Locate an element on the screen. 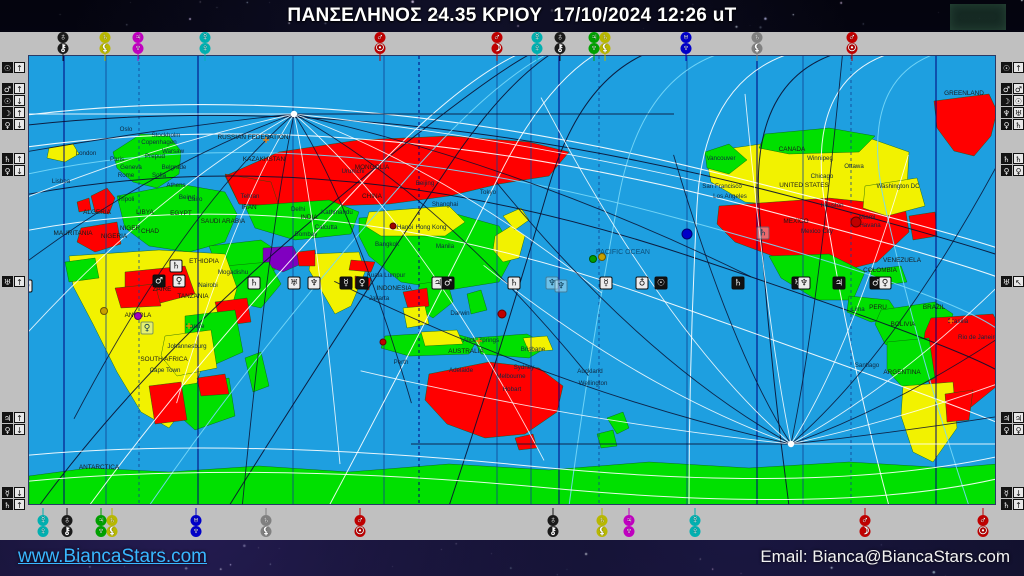 This screenshot has width=1024, height=576. planet-glyph-pair: ♄ ⚸ is located at coordinates (266, 526).